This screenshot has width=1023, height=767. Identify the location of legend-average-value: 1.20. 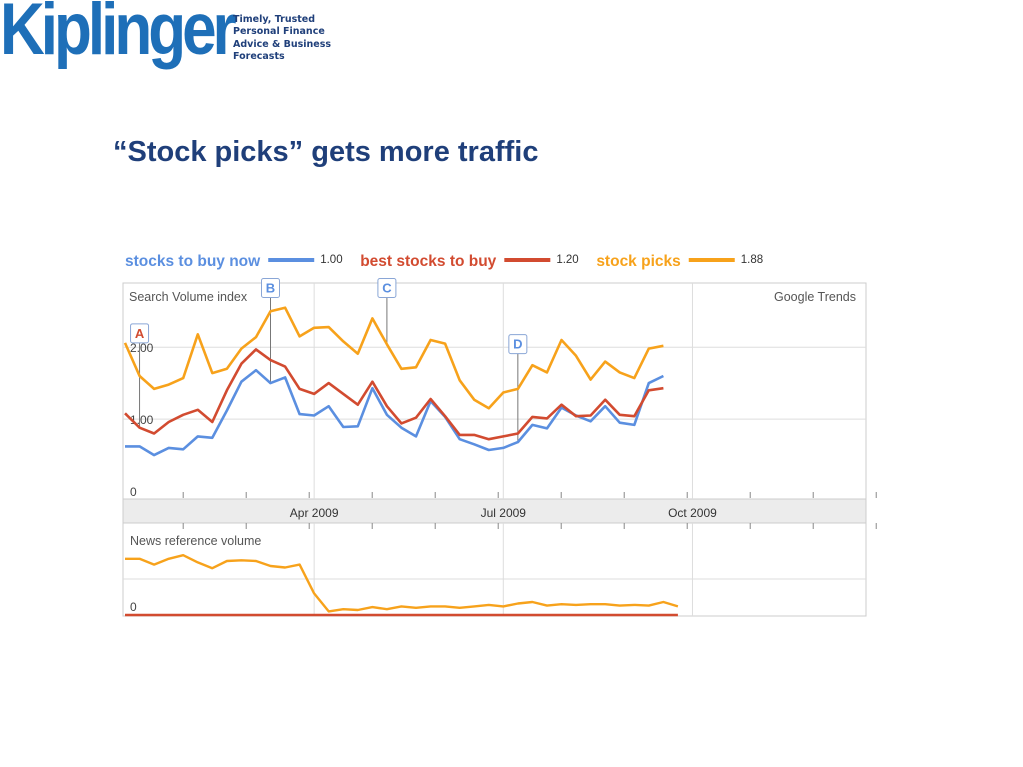
(567, 260).